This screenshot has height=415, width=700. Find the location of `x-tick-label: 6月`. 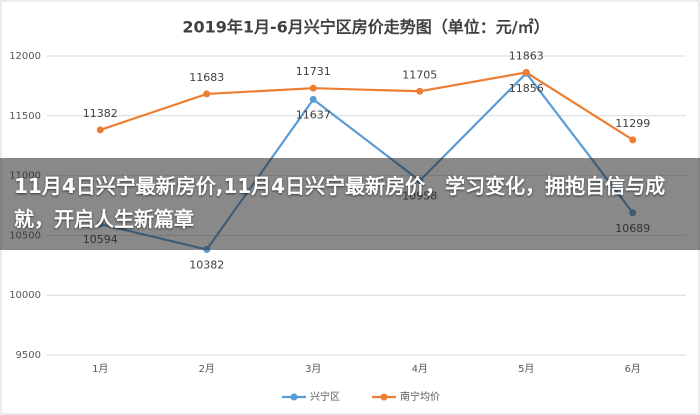

x-tick-label: 6月 is located at coordinates (633, 369).